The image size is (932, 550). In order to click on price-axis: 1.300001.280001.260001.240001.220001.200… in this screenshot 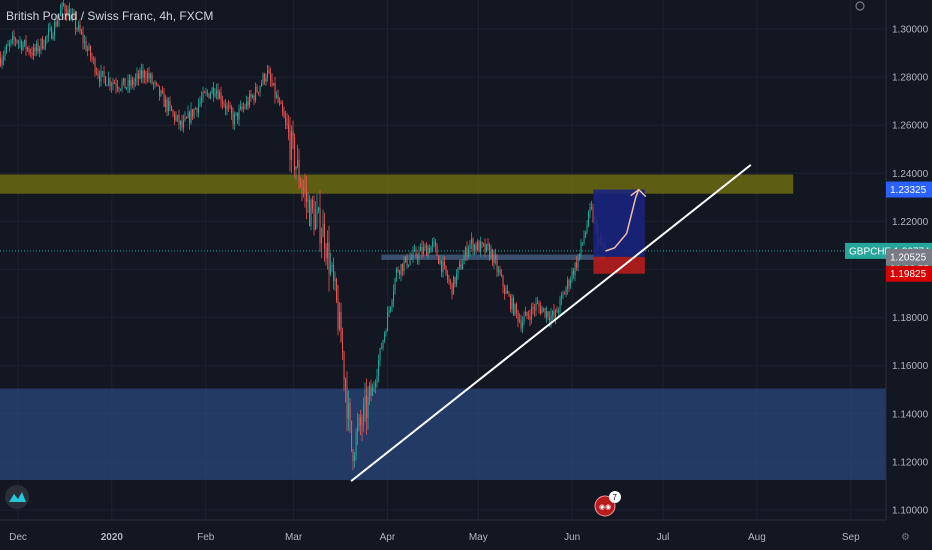, I will do `click(888, 260)`.